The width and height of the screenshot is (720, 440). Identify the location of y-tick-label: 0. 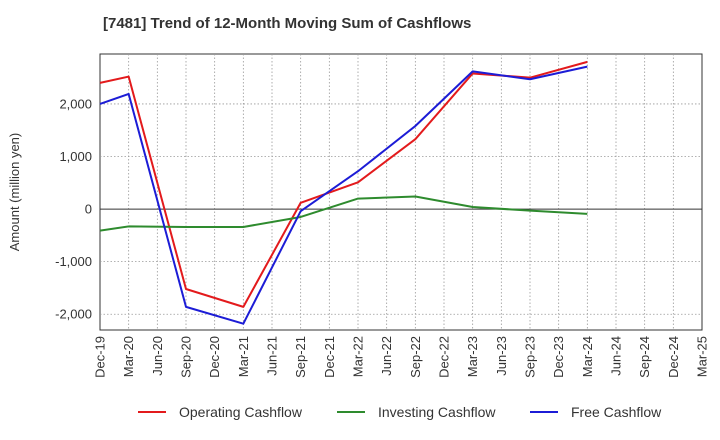
(88, 209).